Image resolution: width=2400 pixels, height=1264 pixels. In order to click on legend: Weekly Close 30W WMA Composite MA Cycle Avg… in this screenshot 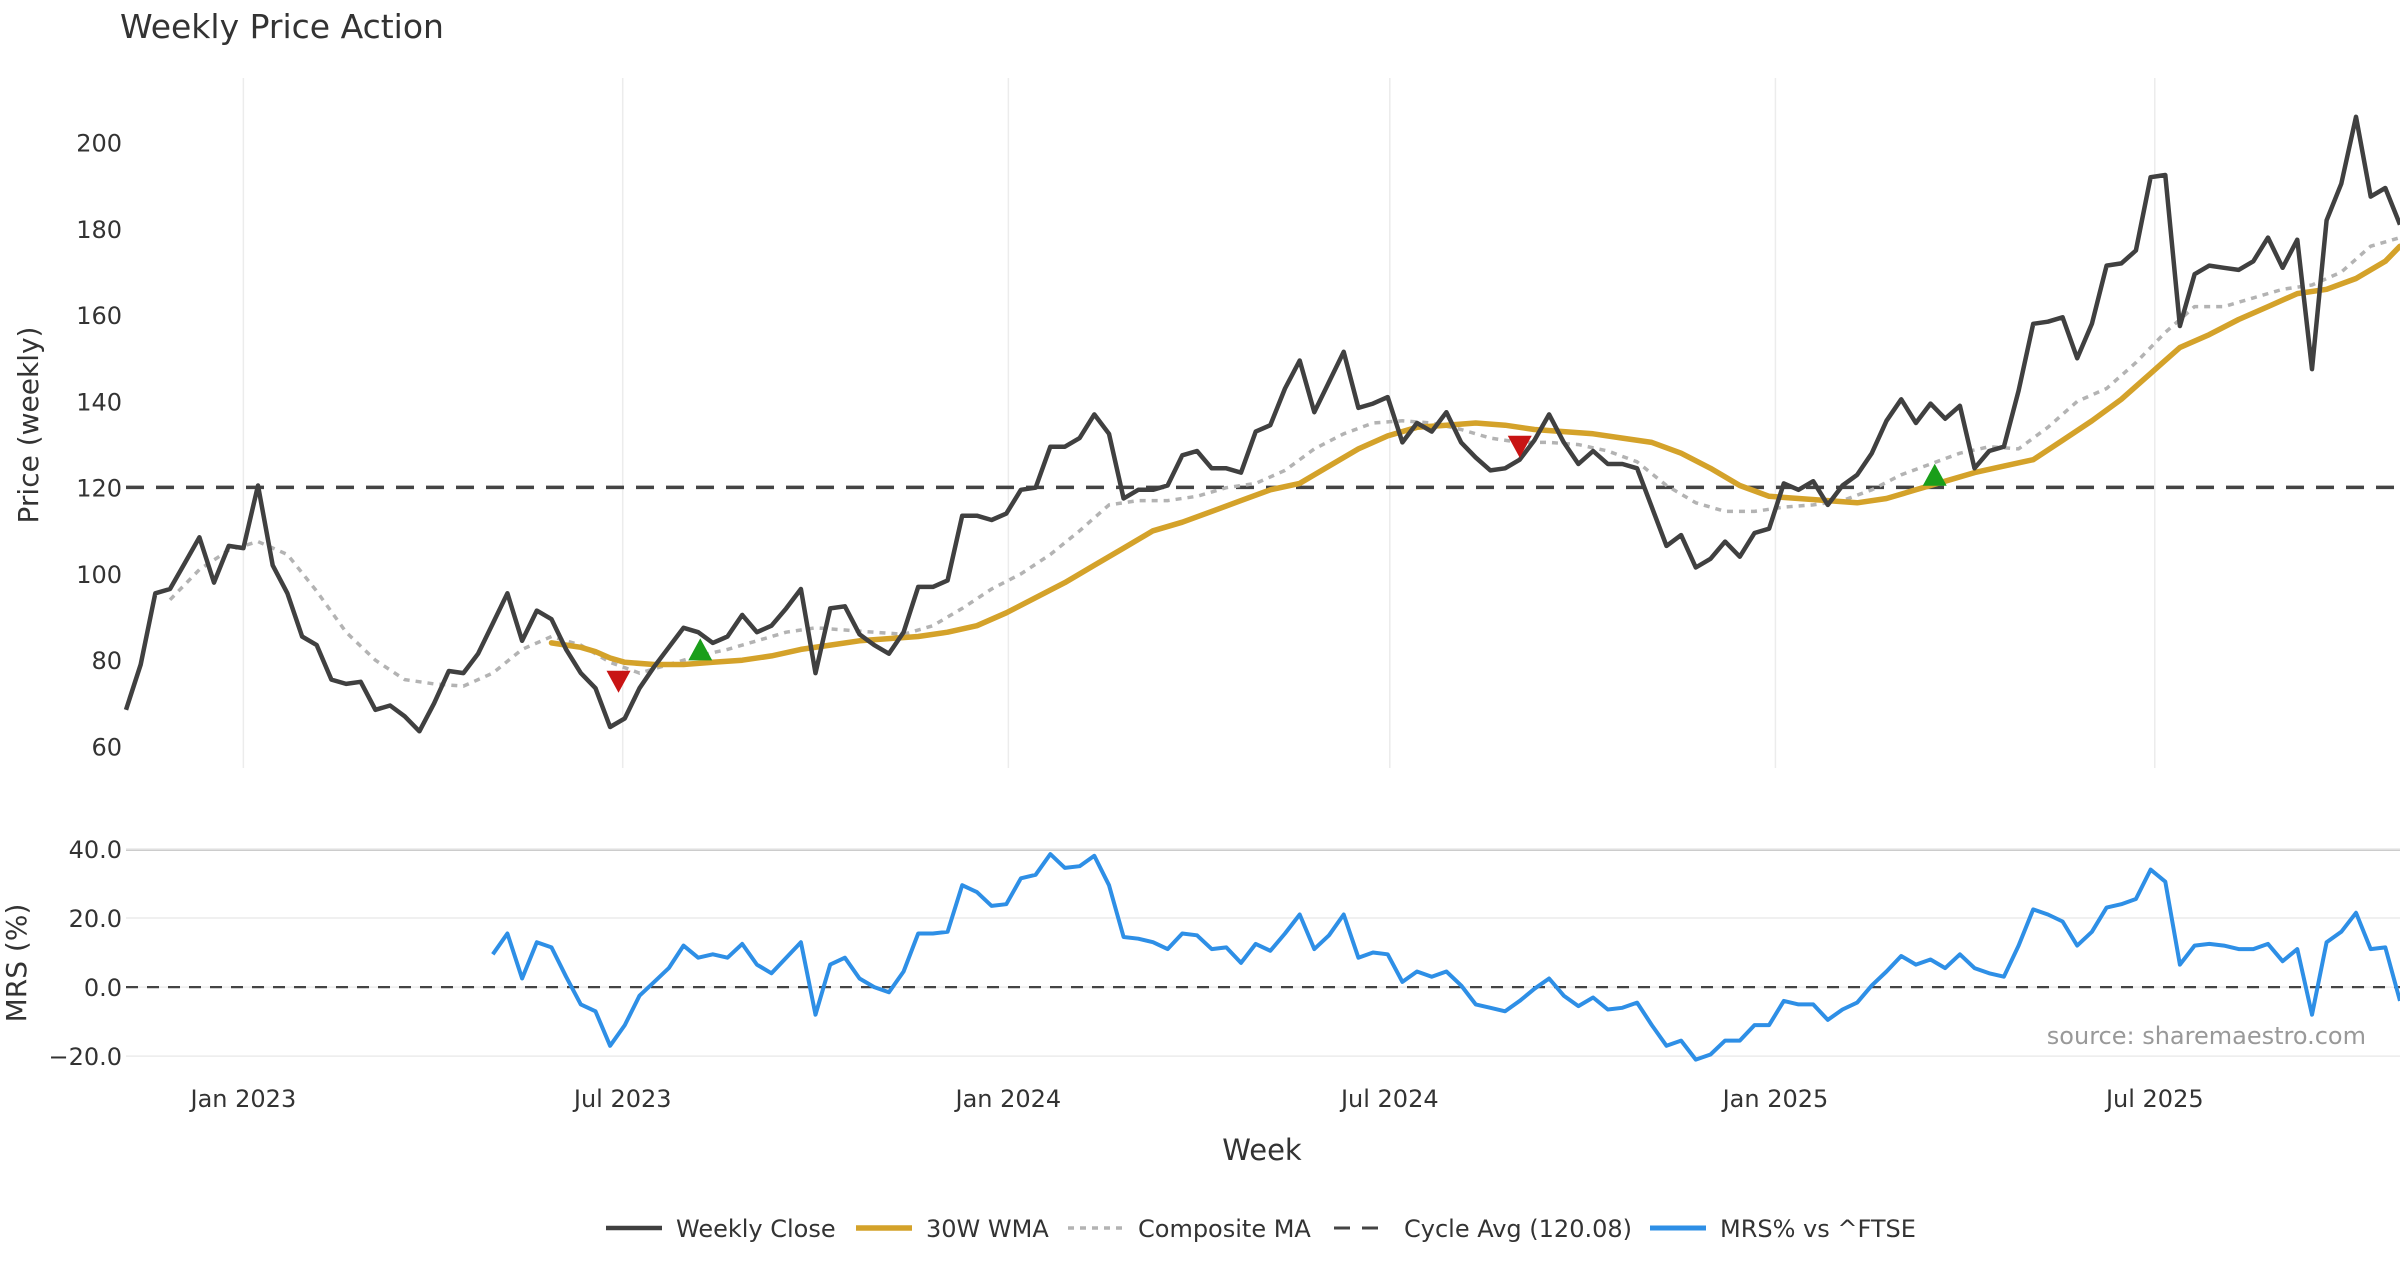, I will do `click(1261, 1229)`.